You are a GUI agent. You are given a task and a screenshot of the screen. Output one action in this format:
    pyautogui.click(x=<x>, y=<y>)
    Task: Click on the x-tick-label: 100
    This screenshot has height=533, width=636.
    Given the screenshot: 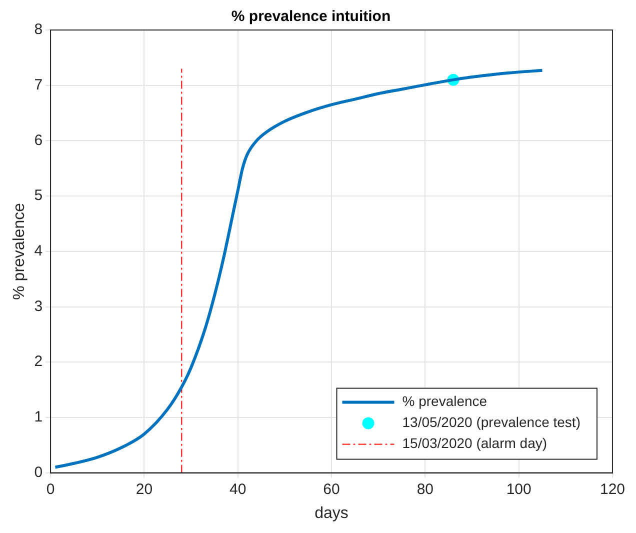 What is the action you would take?
    pyautogui.click(x=519, y=489)
    